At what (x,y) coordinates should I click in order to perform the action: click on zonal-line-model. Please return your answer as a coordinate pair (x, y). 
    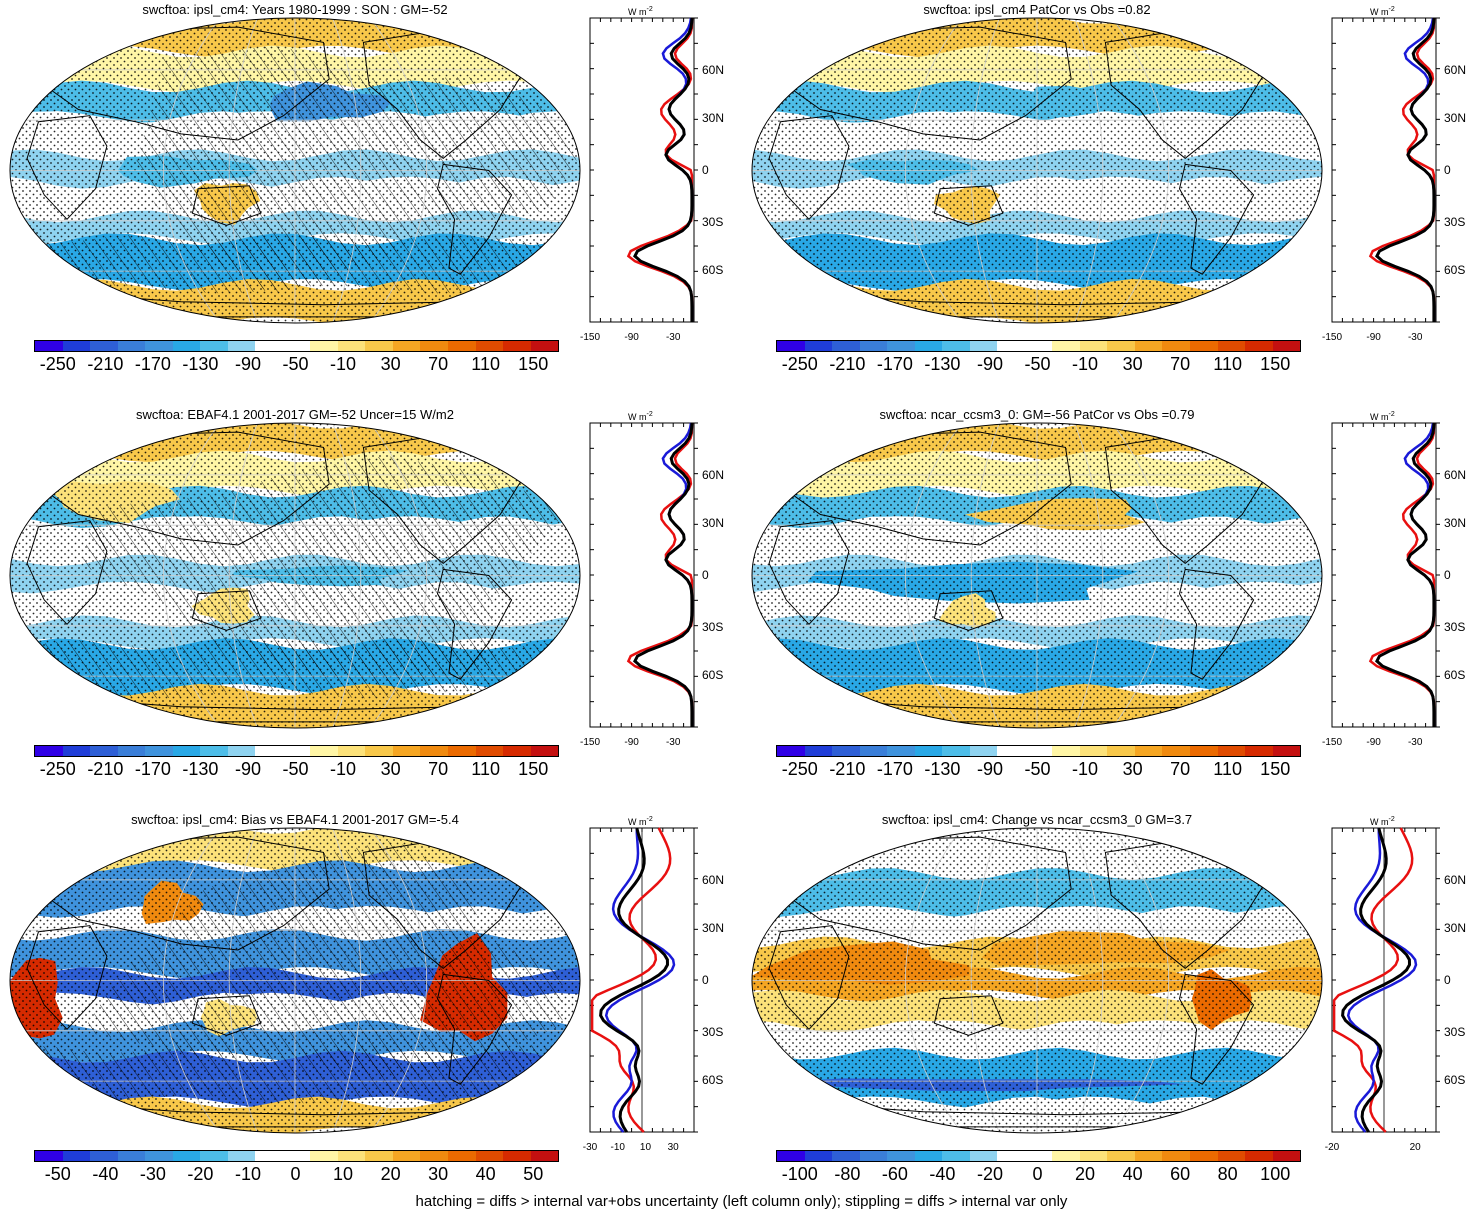
    Looking at the image, I should click on (663, 574).